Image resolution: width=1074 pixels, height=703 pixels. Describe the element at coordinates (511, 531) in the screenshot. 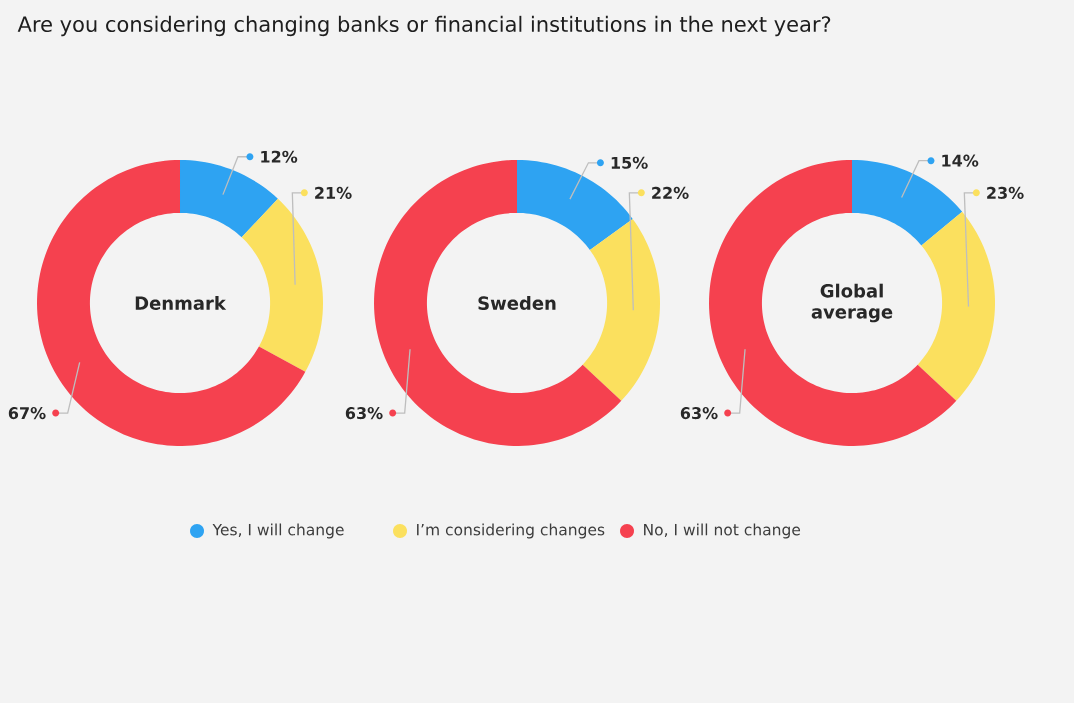

I see `legend-label: I’m considering changes` at that location.